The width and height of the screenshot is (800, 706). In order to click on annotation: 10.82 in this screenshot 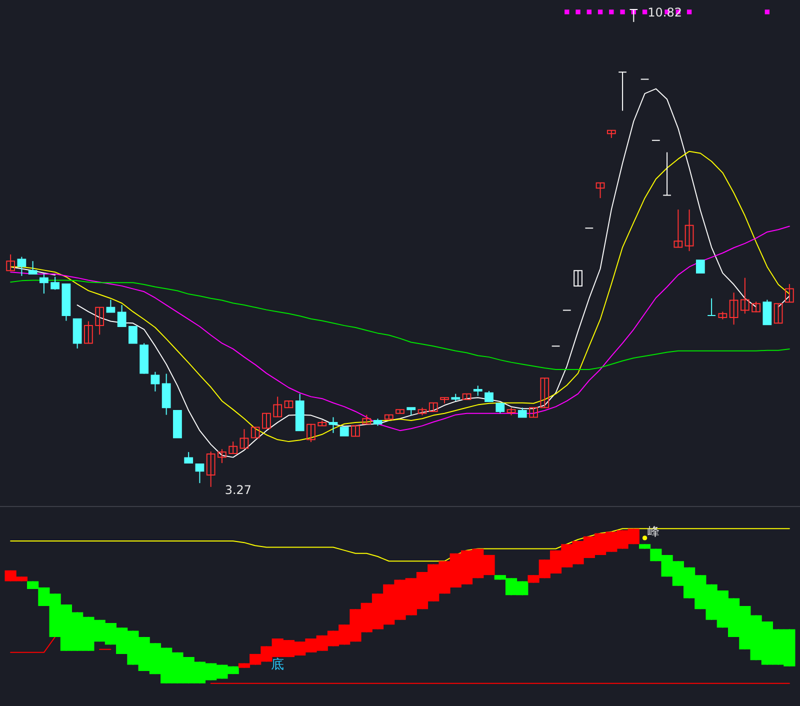, I will do `click(665, 13)`.